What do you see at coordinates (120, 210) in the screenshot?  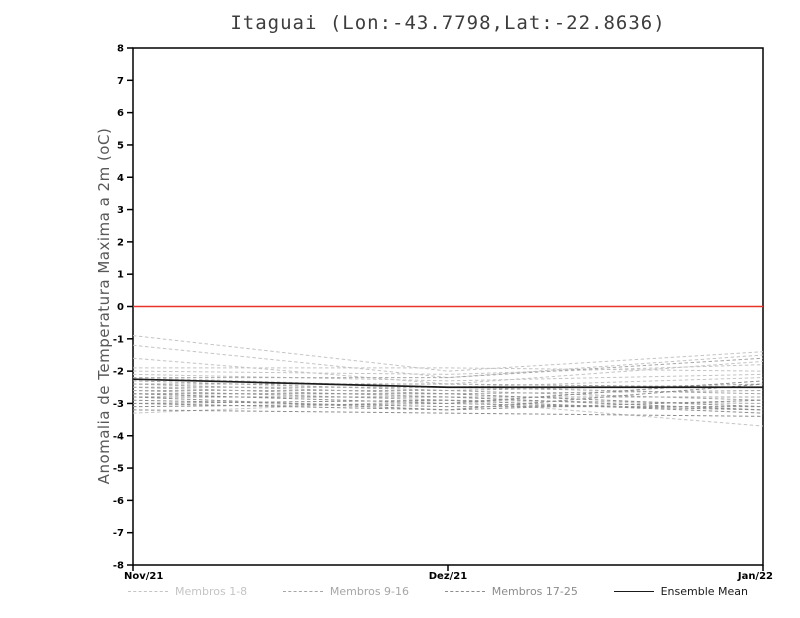 I see `y-tick-label: 3` at bounding box center [120, 210].